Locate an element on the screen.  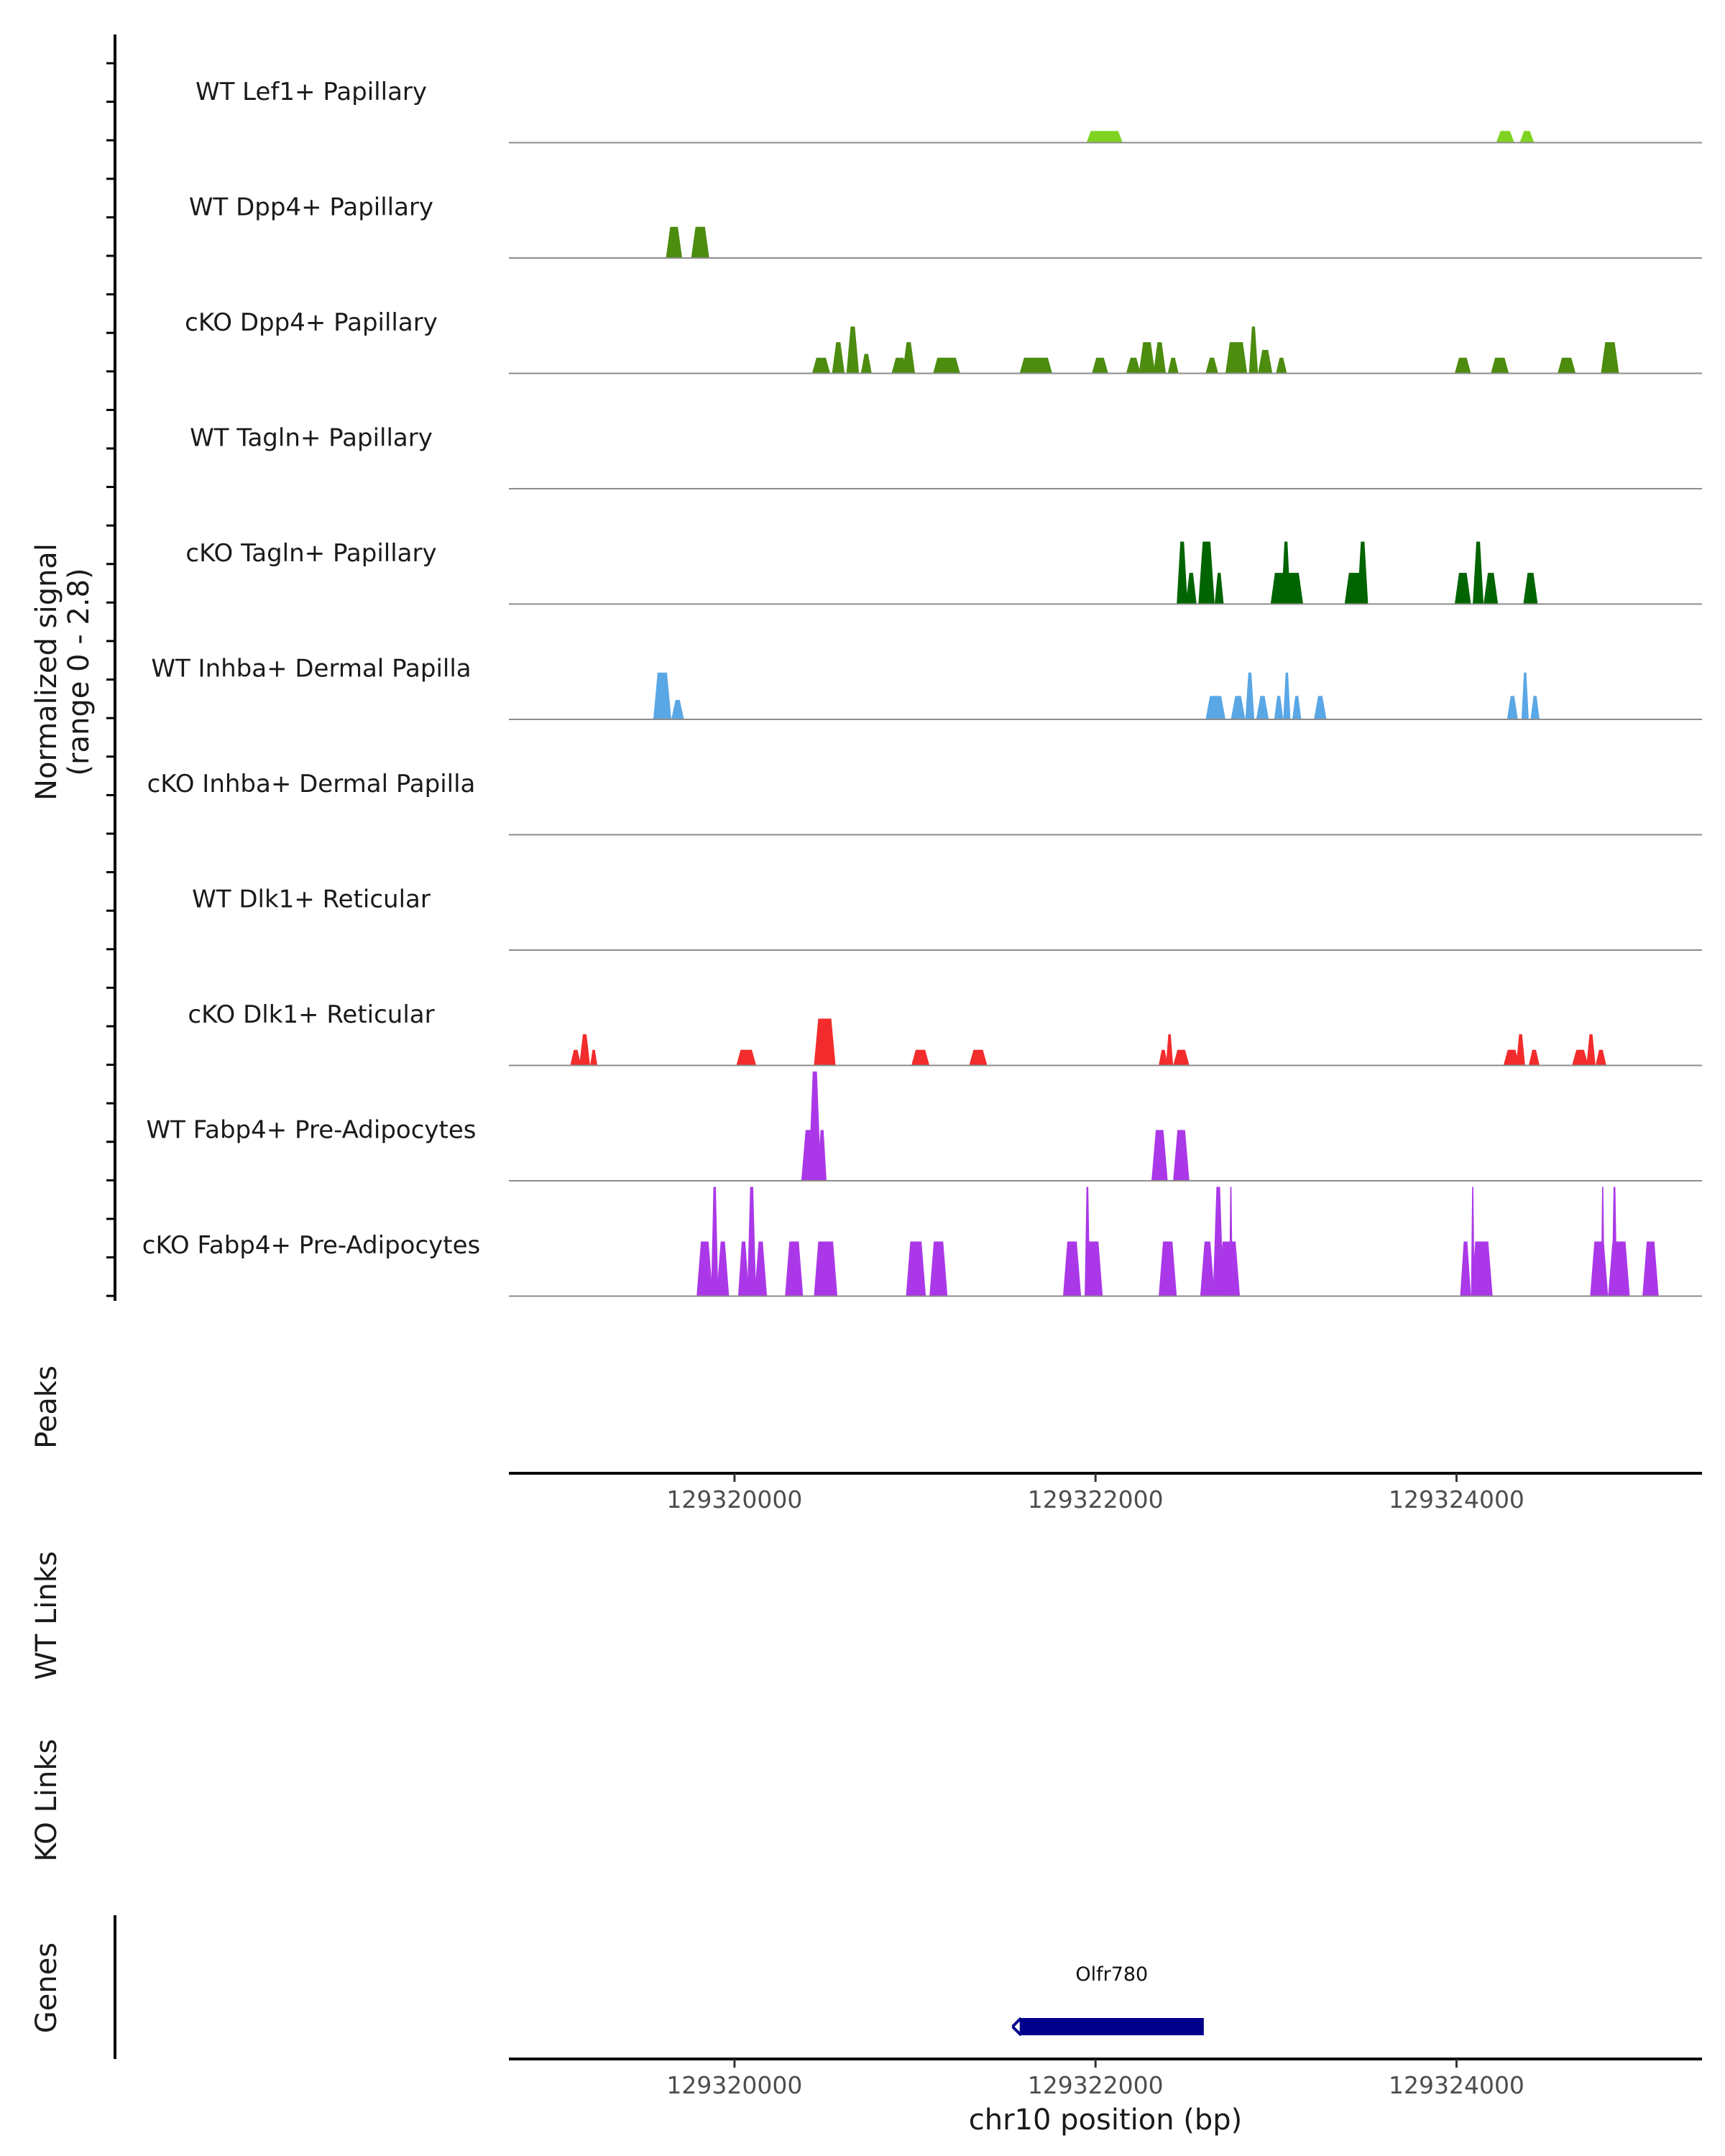
genes-x-ticks: 129320000 129322000 129324000 is located at coordinates (1095, 2079).